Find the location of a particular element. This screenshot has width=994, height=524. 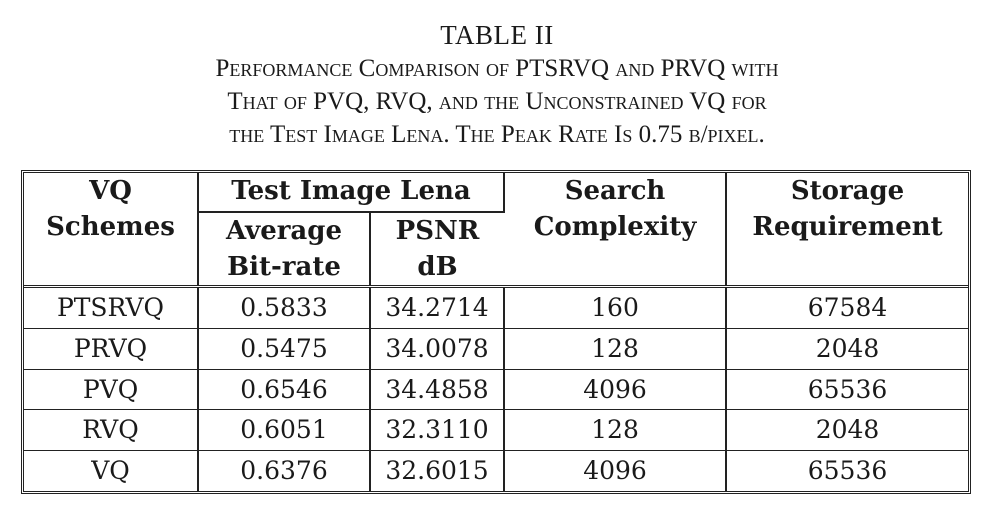

header-psnr: PSNR dB is located at coordinates (437, 249).